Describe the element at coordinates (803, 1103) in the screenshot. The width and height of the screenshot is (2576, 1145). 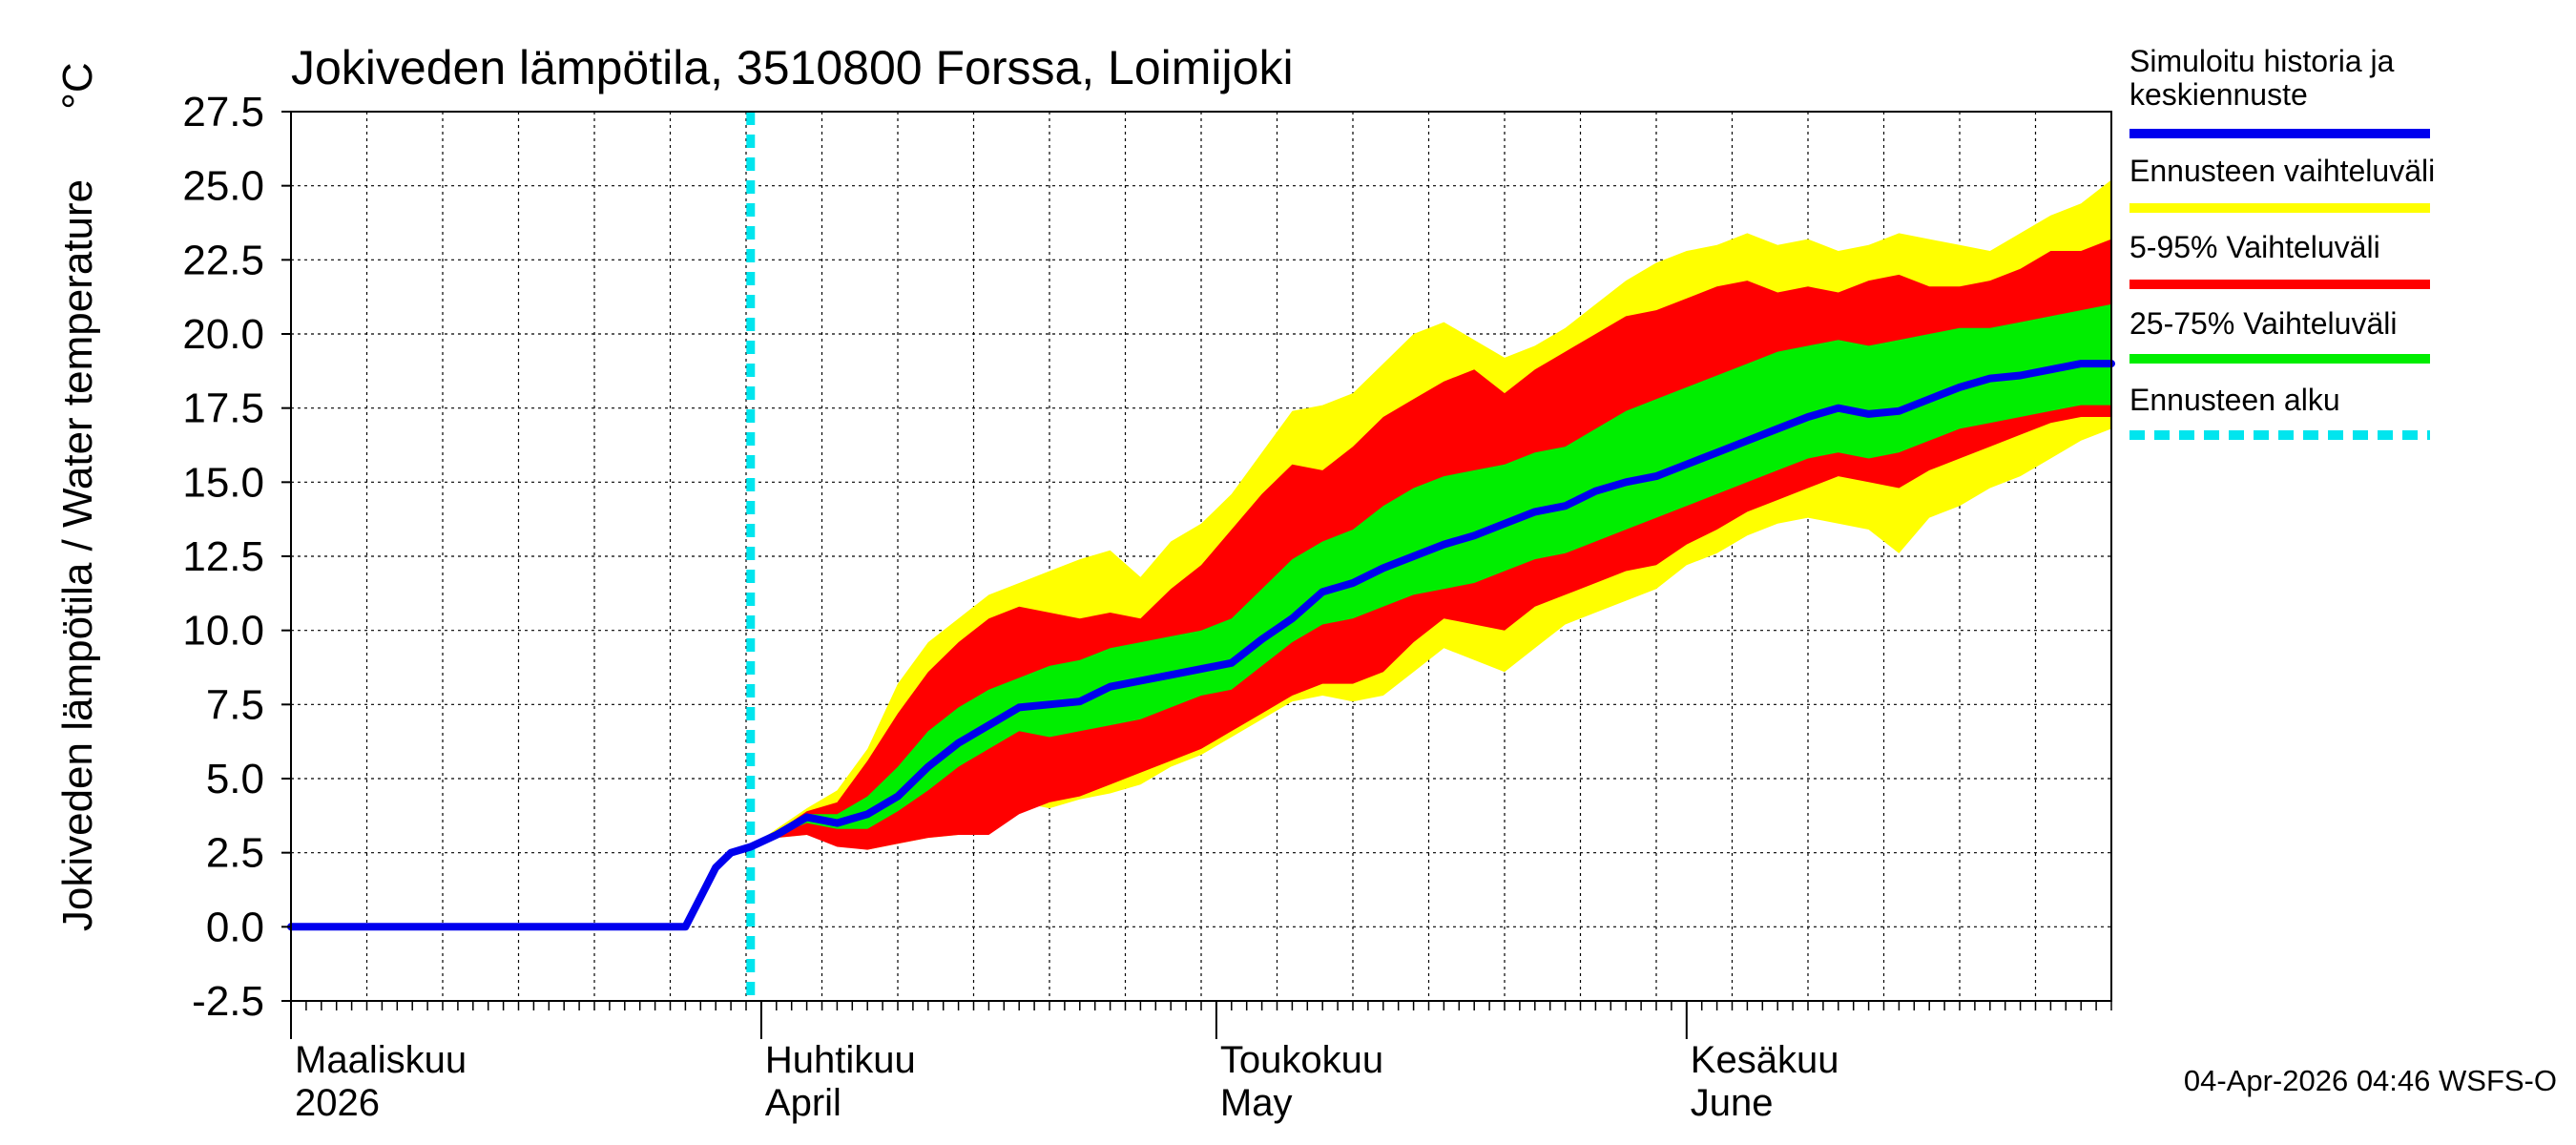
I see `month-label-en: April` at that location.